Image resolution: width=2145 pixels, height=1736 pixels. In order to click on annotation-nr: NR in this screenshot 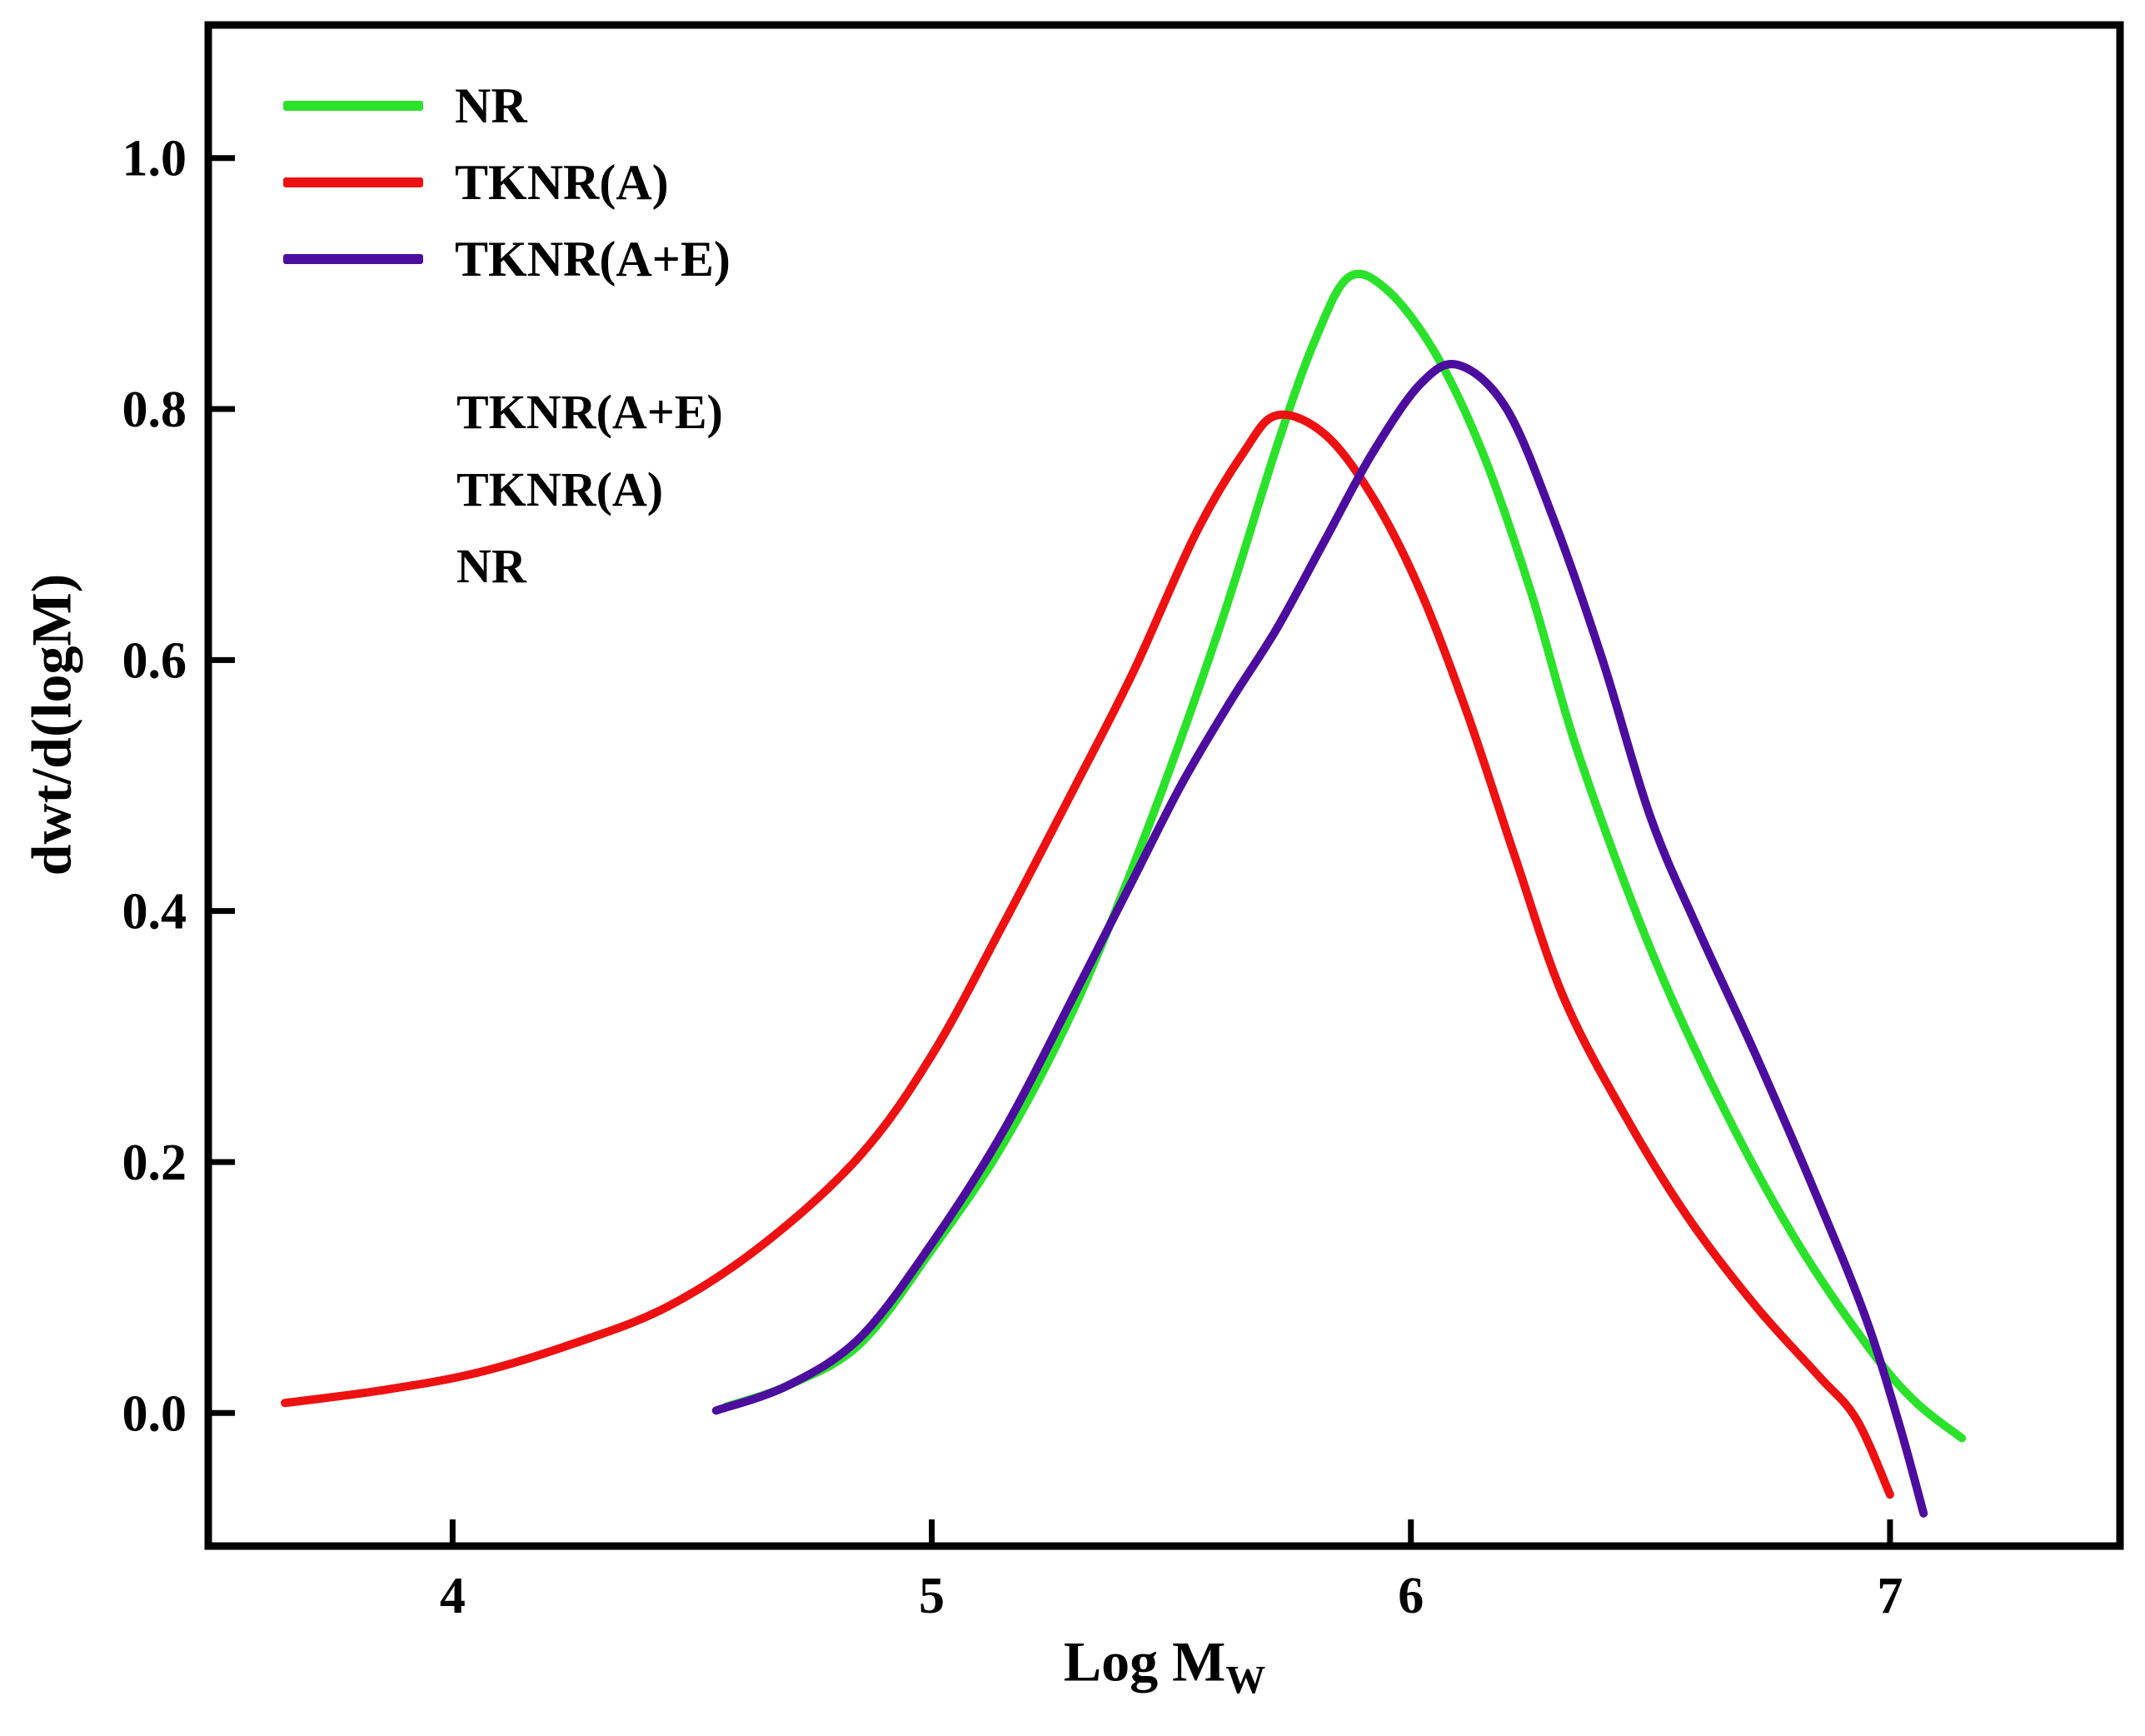, I will do `click(491, 567)`.